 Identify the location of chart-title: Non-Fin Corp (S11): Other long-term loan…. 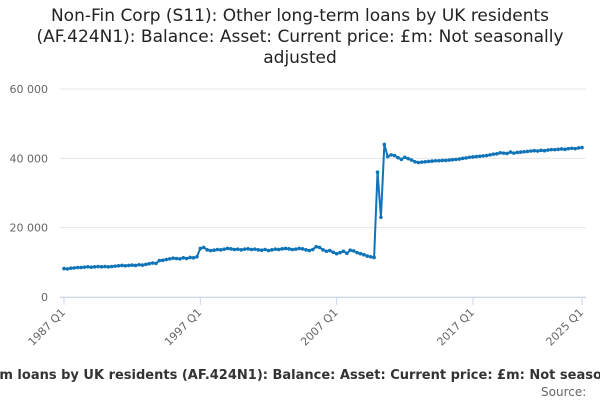
(300, 37).